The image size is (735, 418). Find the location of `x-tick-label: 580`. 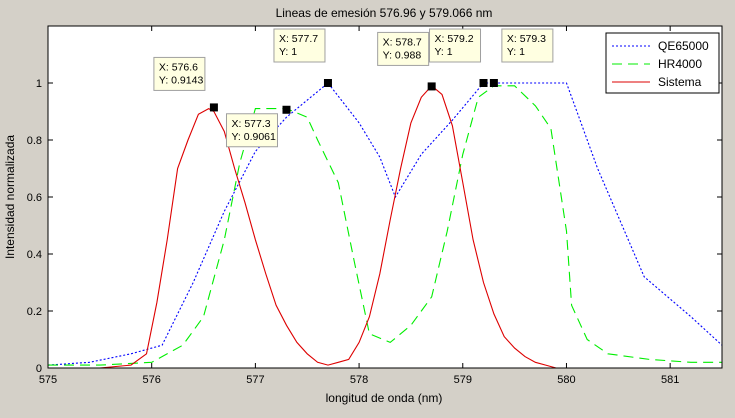

x-tick-label: 580 is located at coordinates (566, 380).